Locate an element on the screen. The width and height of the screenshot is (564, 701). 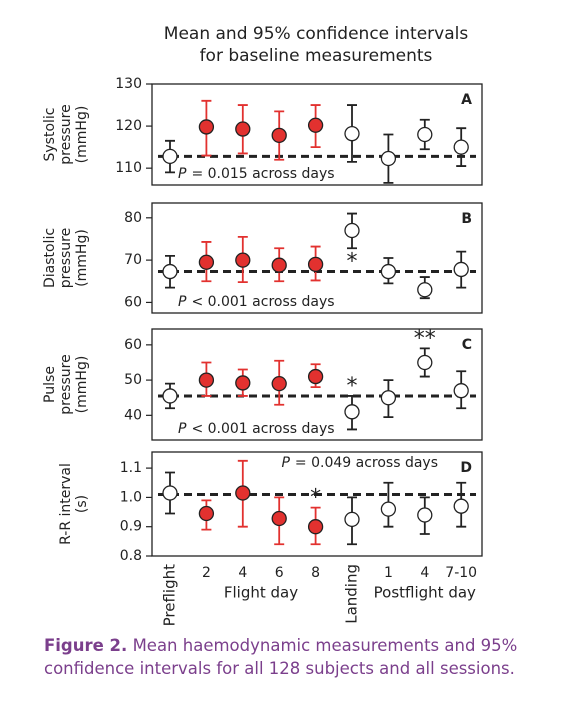
y-axis-label: R-R interval is located at coordinates (66, 504).